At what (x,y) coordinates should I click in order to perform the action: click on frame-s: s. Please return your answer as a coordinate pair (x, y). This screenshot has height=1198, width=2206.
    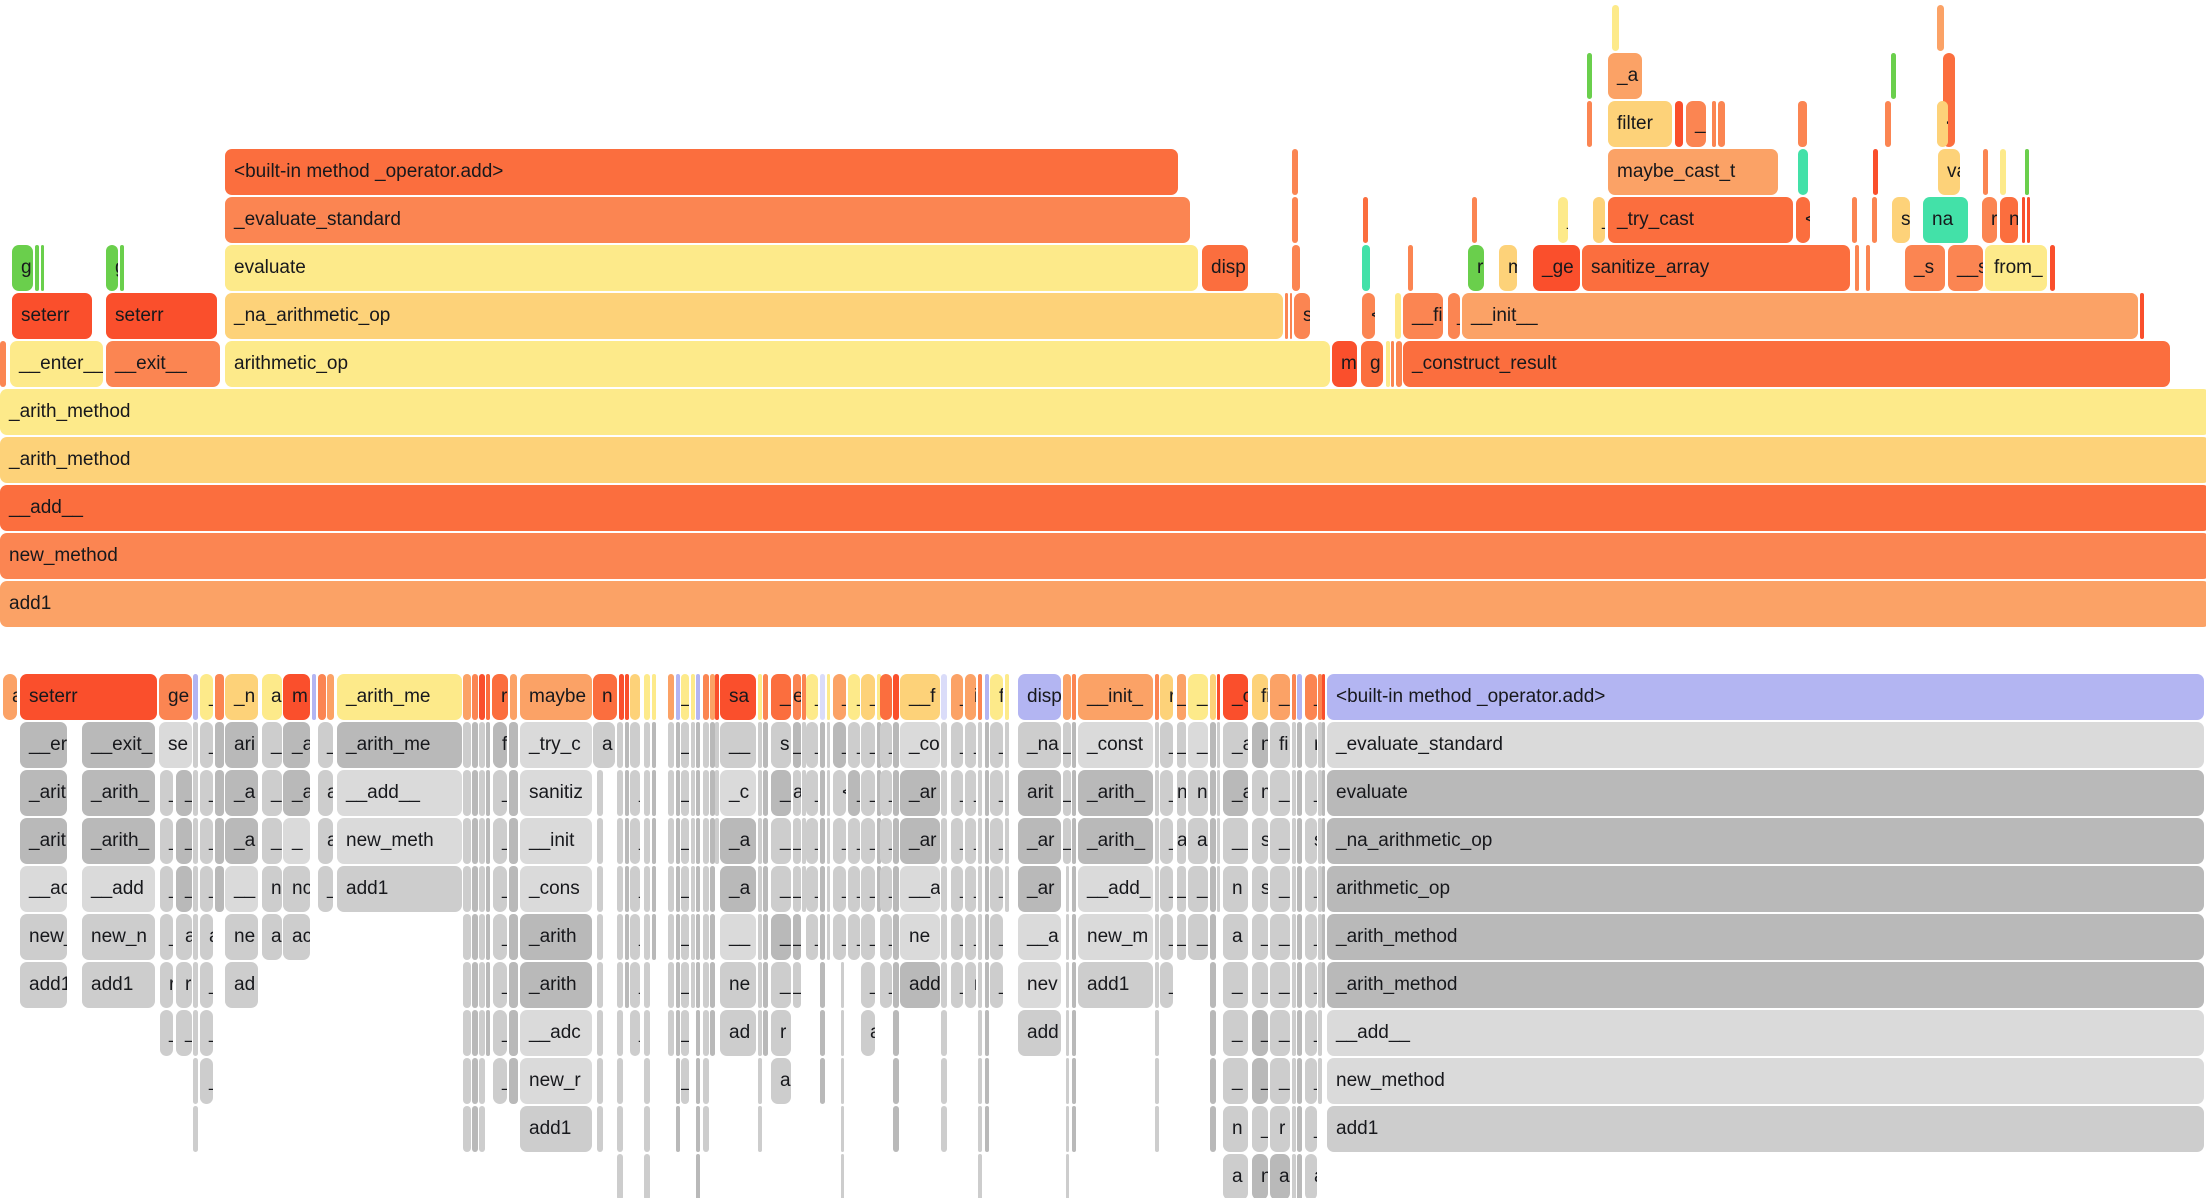
    Looking at the image, I should click on (1901, 220).